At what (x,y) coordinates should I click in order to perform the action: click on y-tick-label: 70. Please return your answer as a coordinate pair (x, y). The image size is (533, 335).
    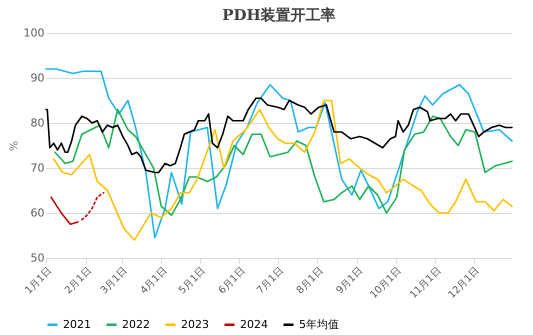
    Looking at the image, I should click on (37, 168).